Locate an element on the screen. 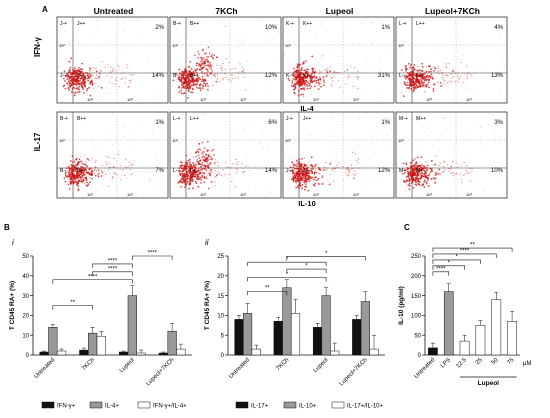 Image resolution: width=550 pixels, height=418 pixels. x-tick-label: Lupeol+7KCh is located at coordinates (354, 372).